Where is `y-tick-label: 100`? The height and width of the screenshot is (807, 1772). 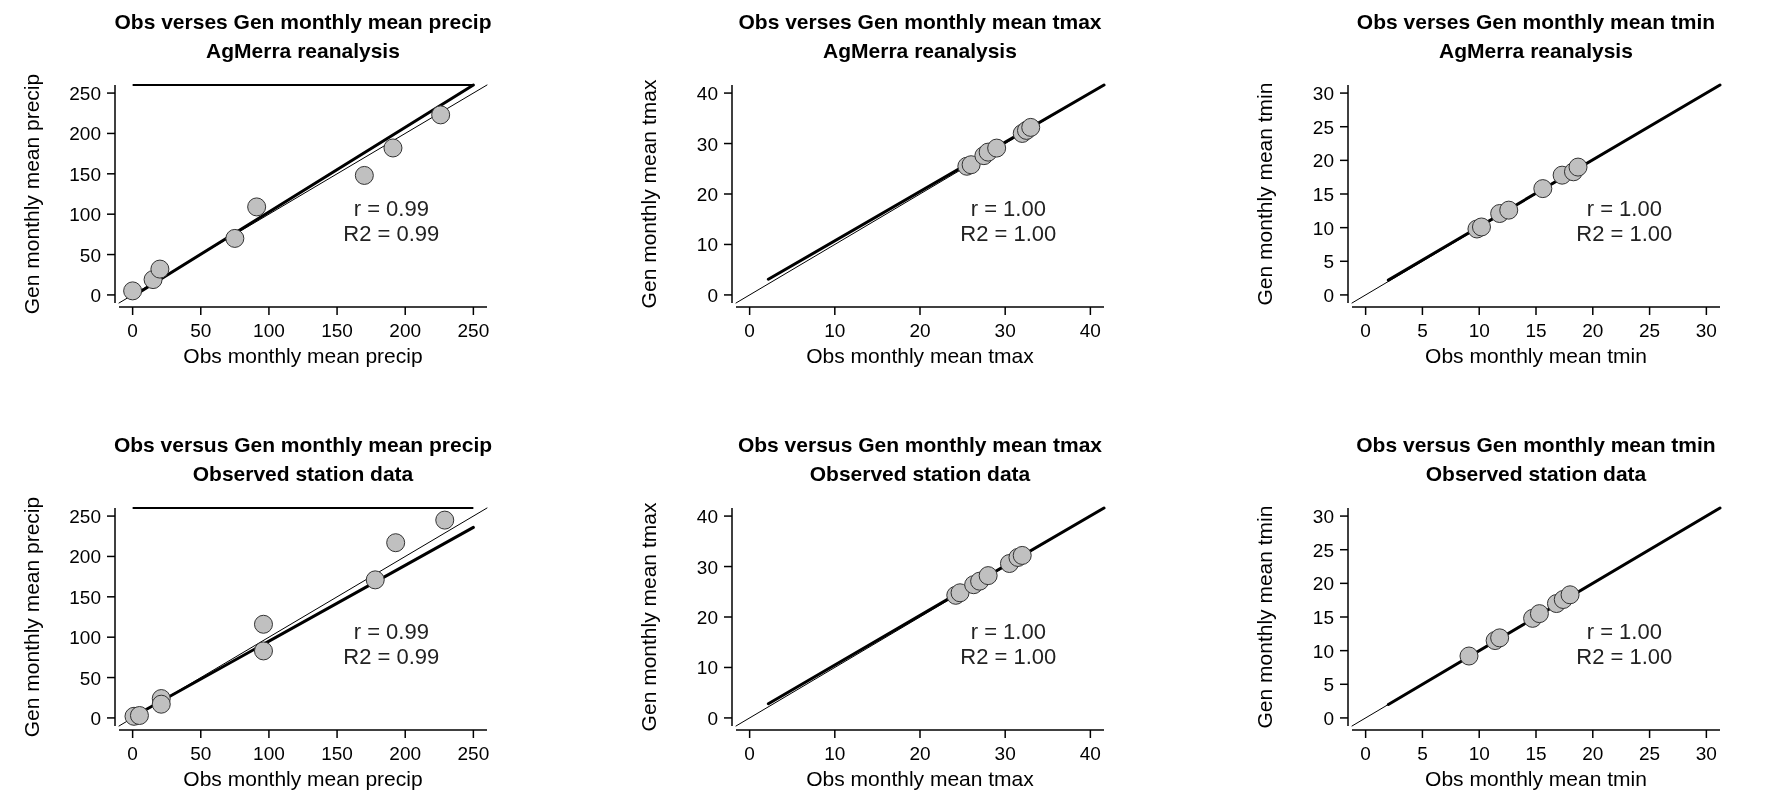
y-tick-label: 100 is located at coordinates (85, 638).